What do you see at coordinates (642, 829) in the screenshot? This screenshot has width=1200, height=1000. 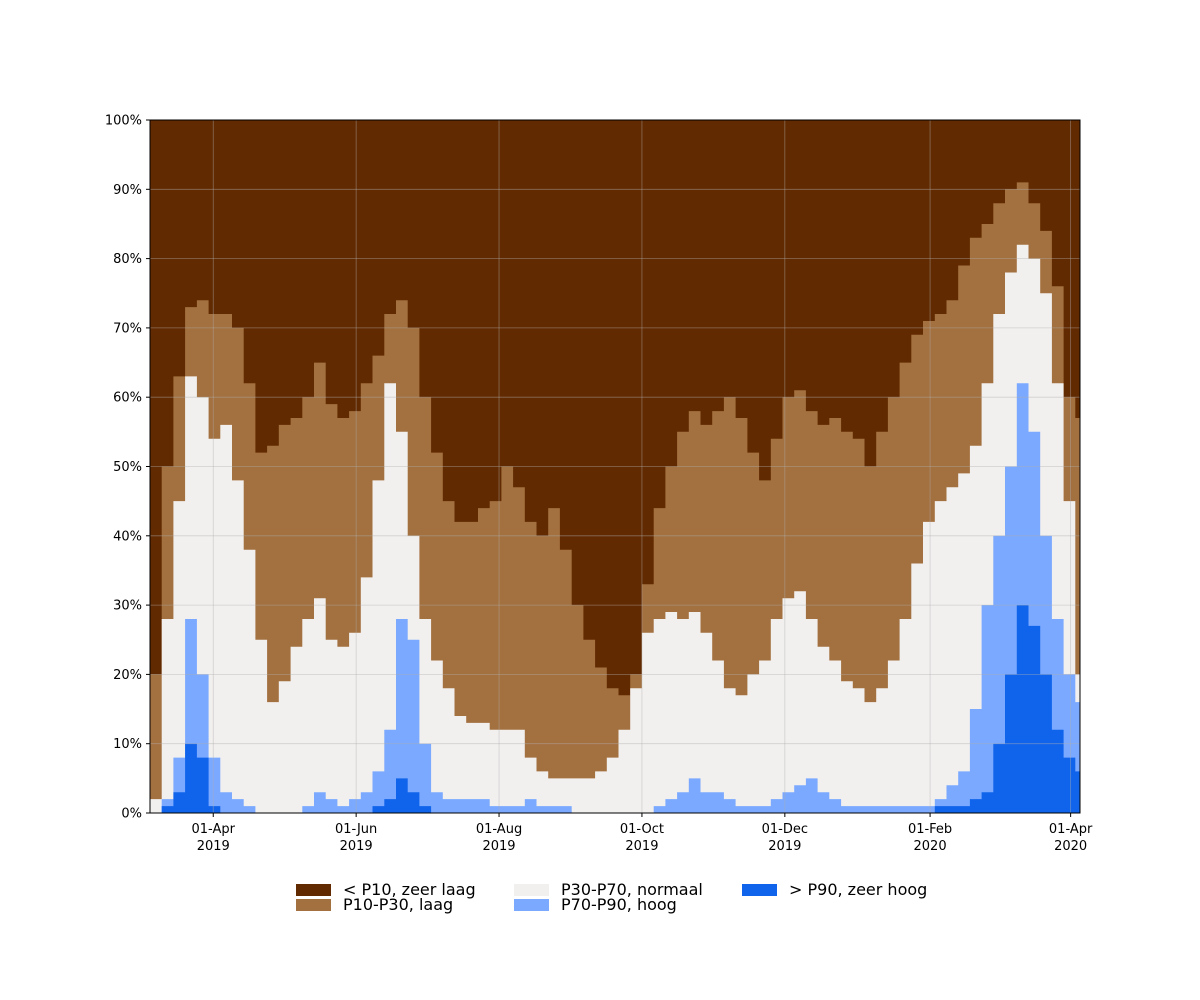 I see `x-tick-label: 01-Oct` at bounding box center [642, 829].